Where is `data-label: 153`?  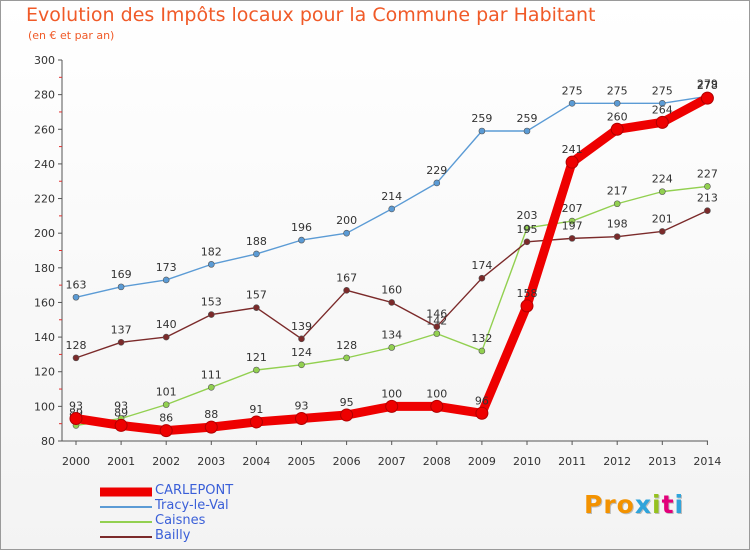 data-label: 153 is located at coordinates (211, 302).